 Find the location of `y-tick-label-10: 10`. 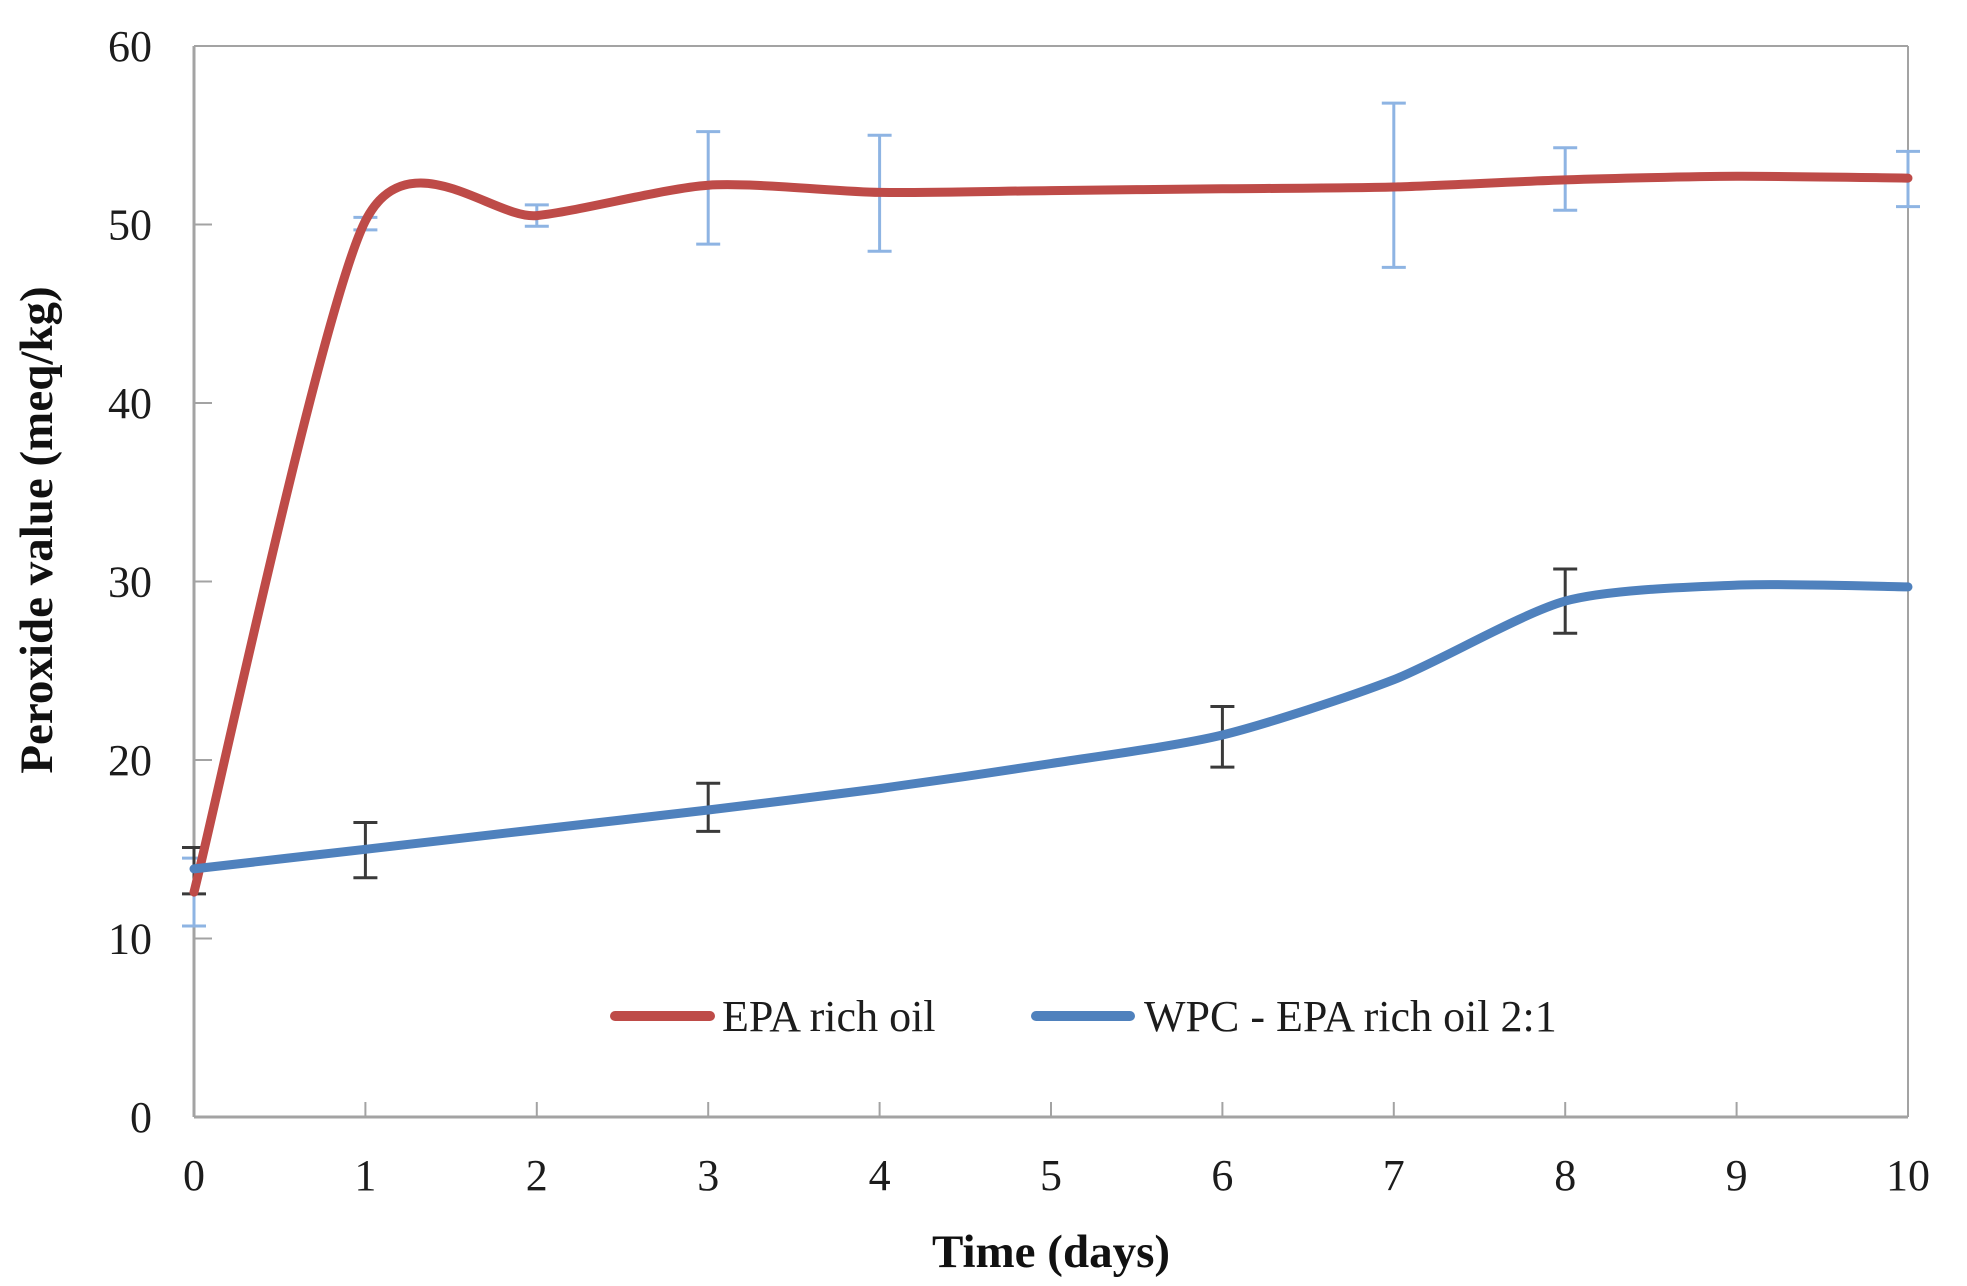

y-tick-label-10: 10 is located at coordinates (130, 939).